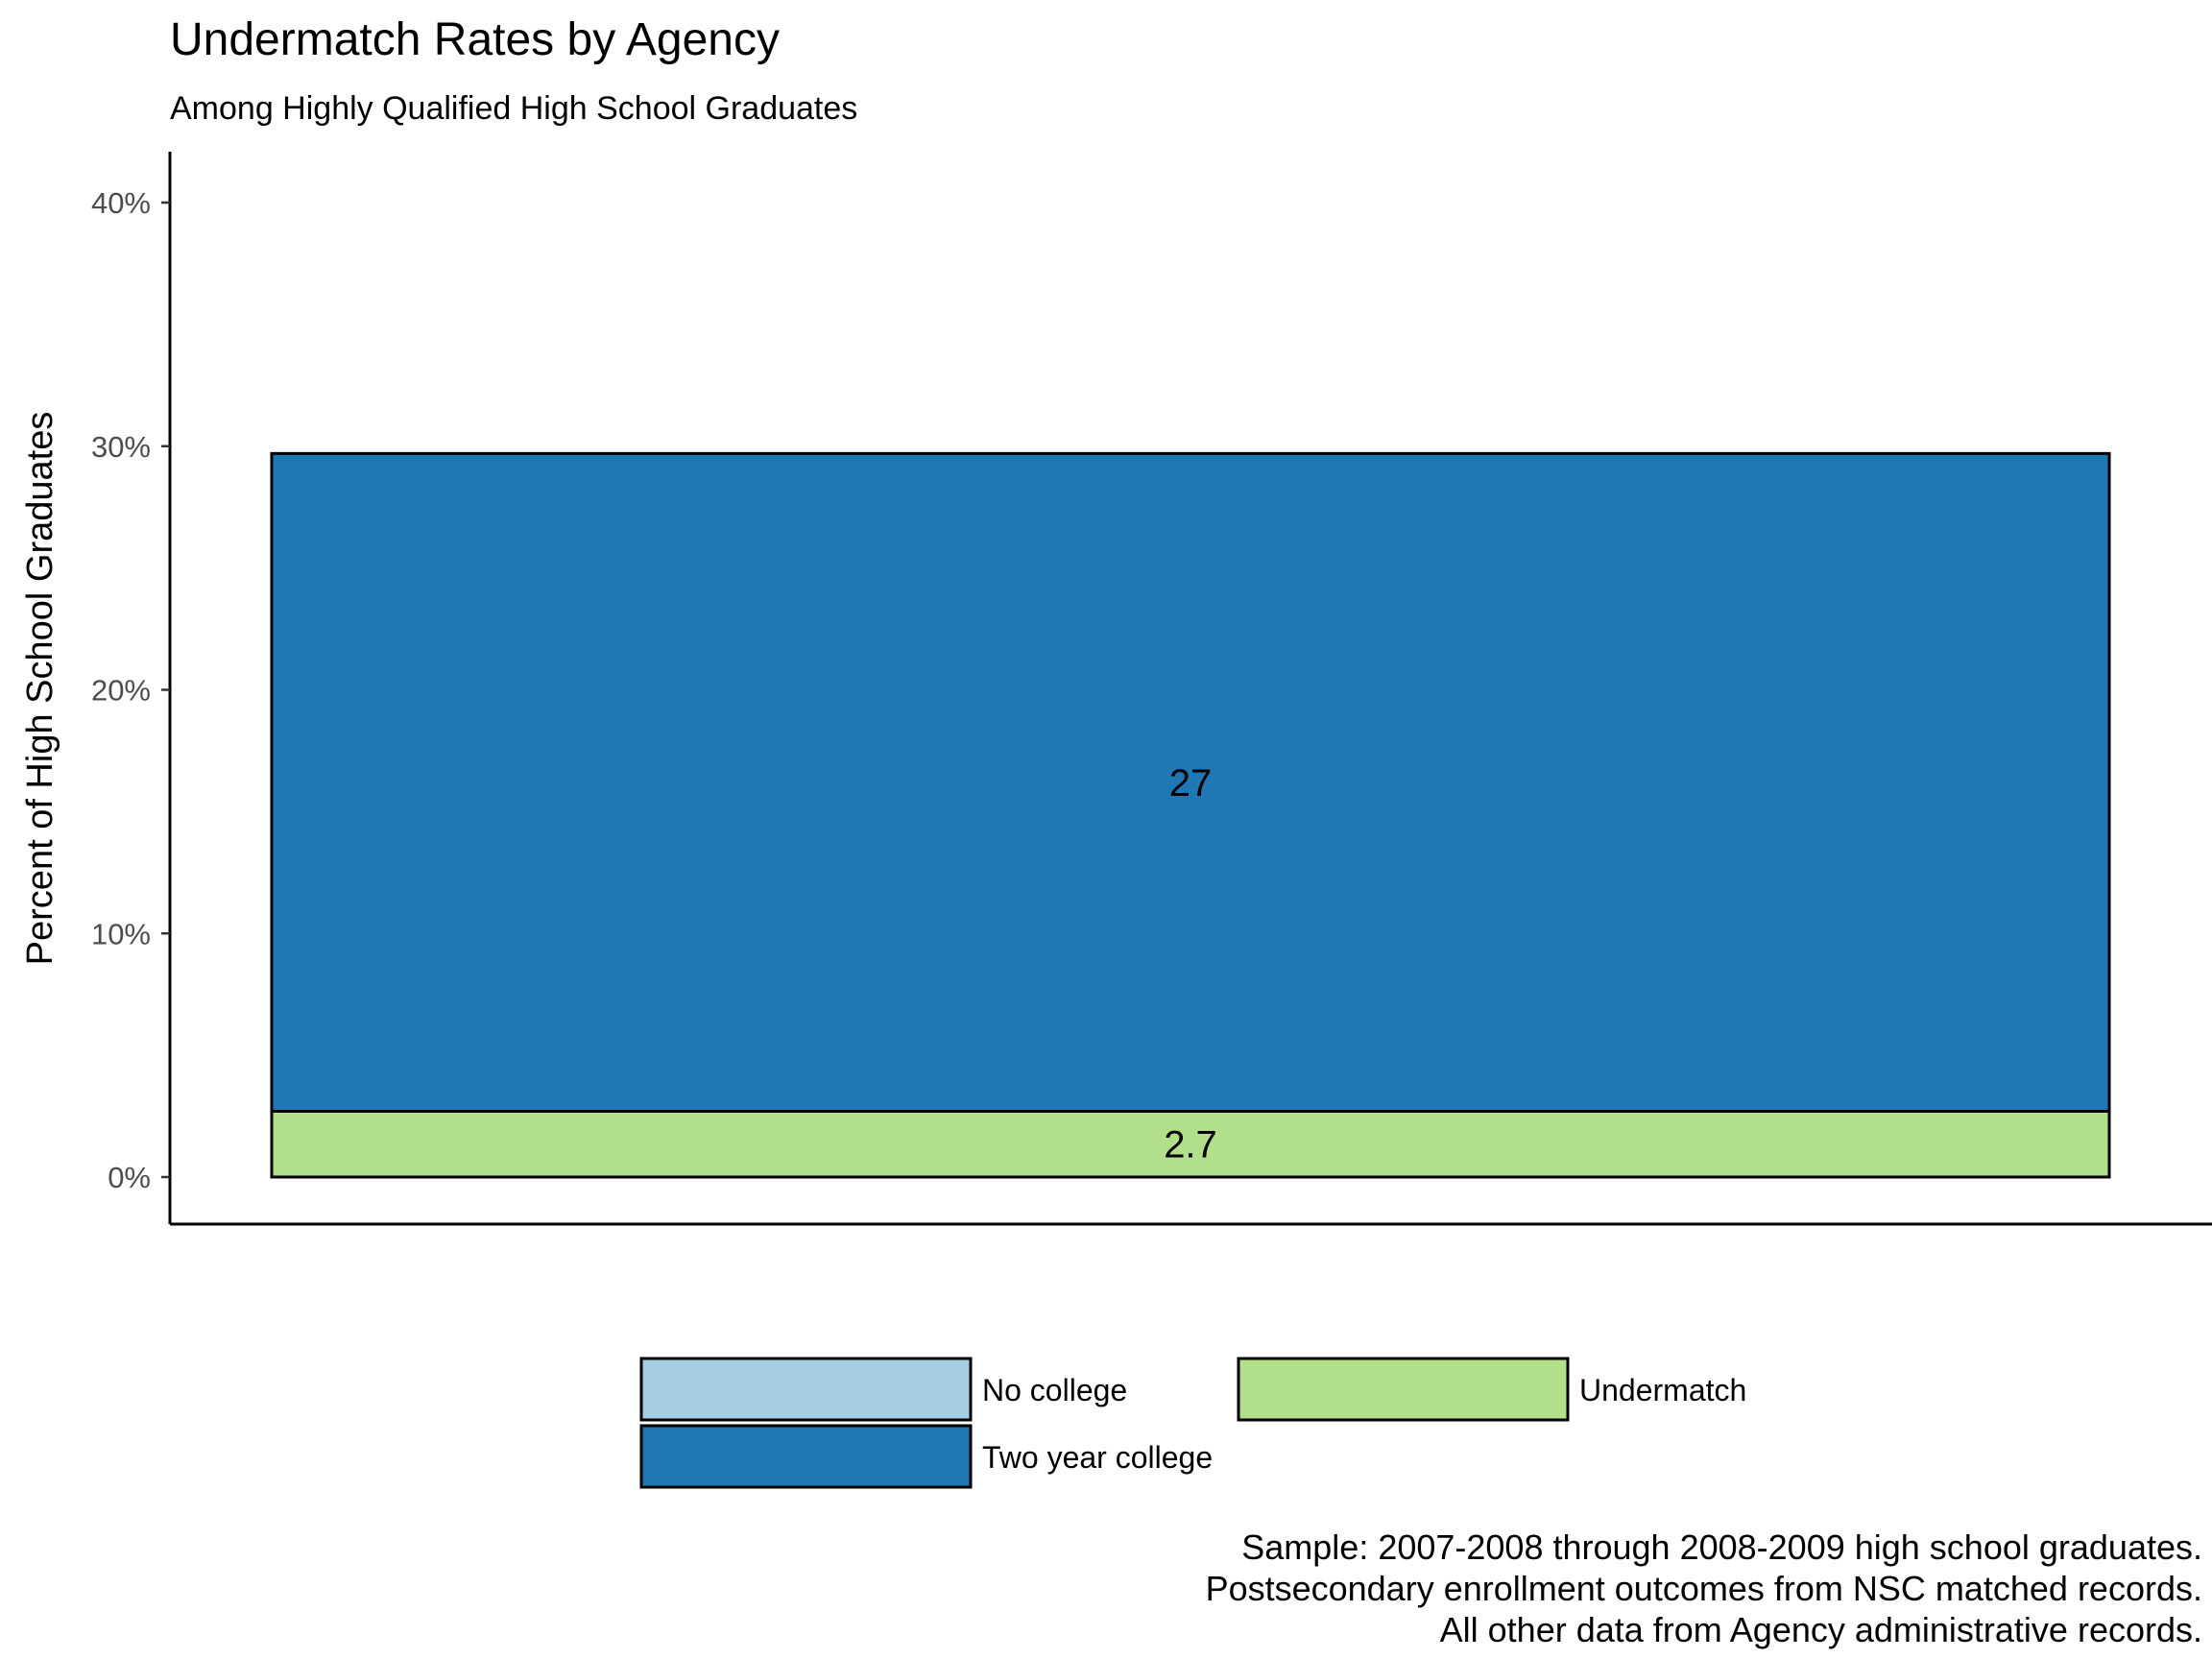 Image resolution: width=2212 pixels, height=1659 pixels. Describe the element at coordinates (1097, 1457) in the screenshot. I see `legend-label-two-year-college: Two year college` at that location.